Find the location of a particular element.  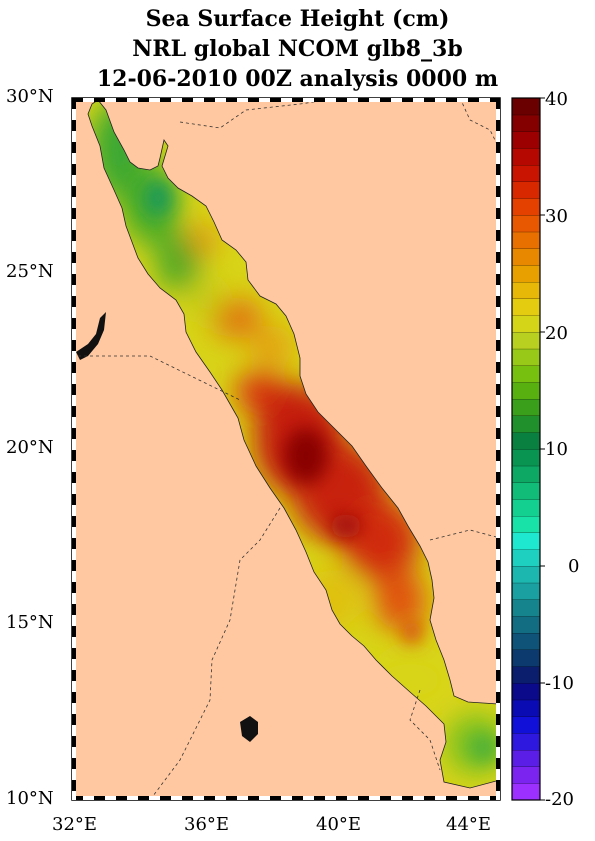

colorbar-tick-neg10: -10 is located at coordinates (559, 683).